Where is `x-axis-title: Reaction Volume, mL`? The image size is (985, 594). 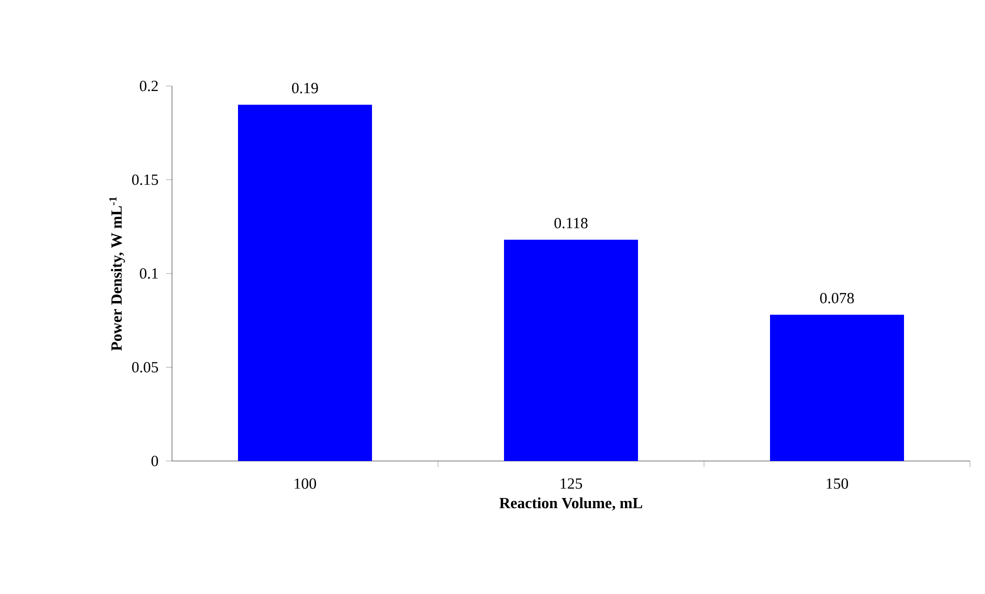 x-axis-title: Reaction Volume, mL is located at coordinates (570, 504).